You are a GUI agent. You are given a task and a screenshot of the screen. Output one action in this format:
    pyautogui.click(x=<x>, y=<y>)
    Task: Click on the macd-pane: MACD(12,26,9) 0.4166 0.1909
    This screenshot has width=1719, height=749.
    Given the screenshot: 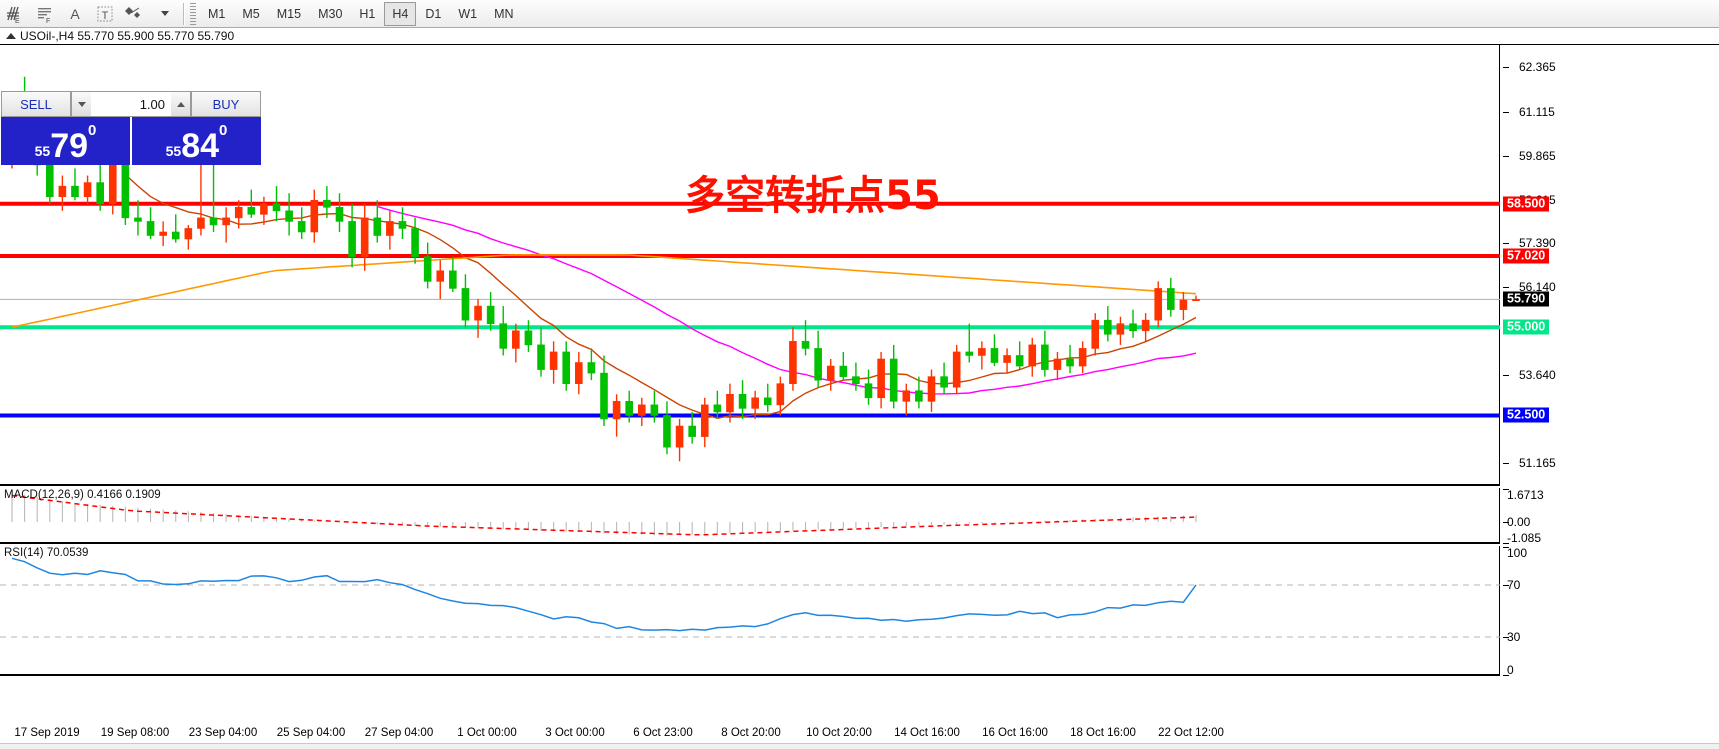 What is the action you would take?
    pyautogui.click(x=750, y=516)
    